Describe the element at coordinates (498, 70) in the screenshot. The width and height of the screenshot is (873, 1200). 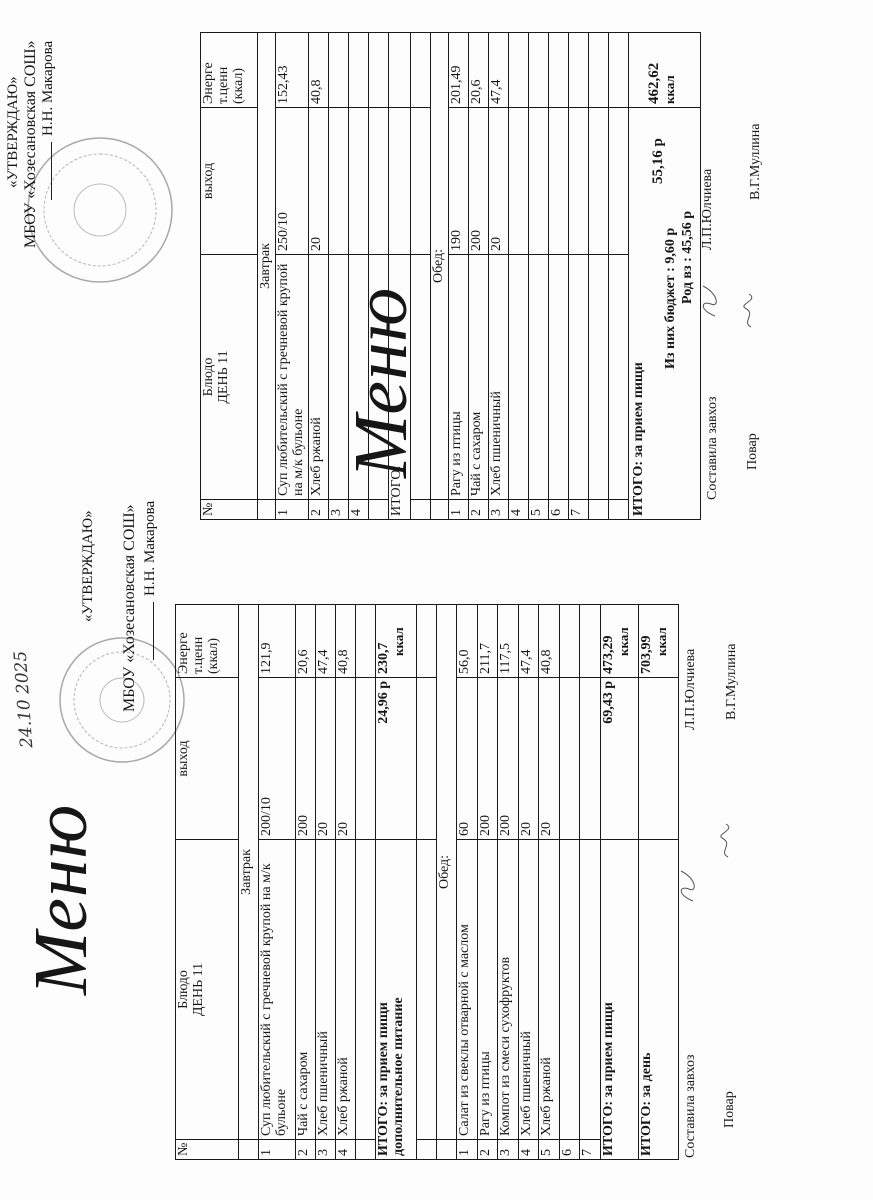
I see `energy-value: 47,4` at that location.